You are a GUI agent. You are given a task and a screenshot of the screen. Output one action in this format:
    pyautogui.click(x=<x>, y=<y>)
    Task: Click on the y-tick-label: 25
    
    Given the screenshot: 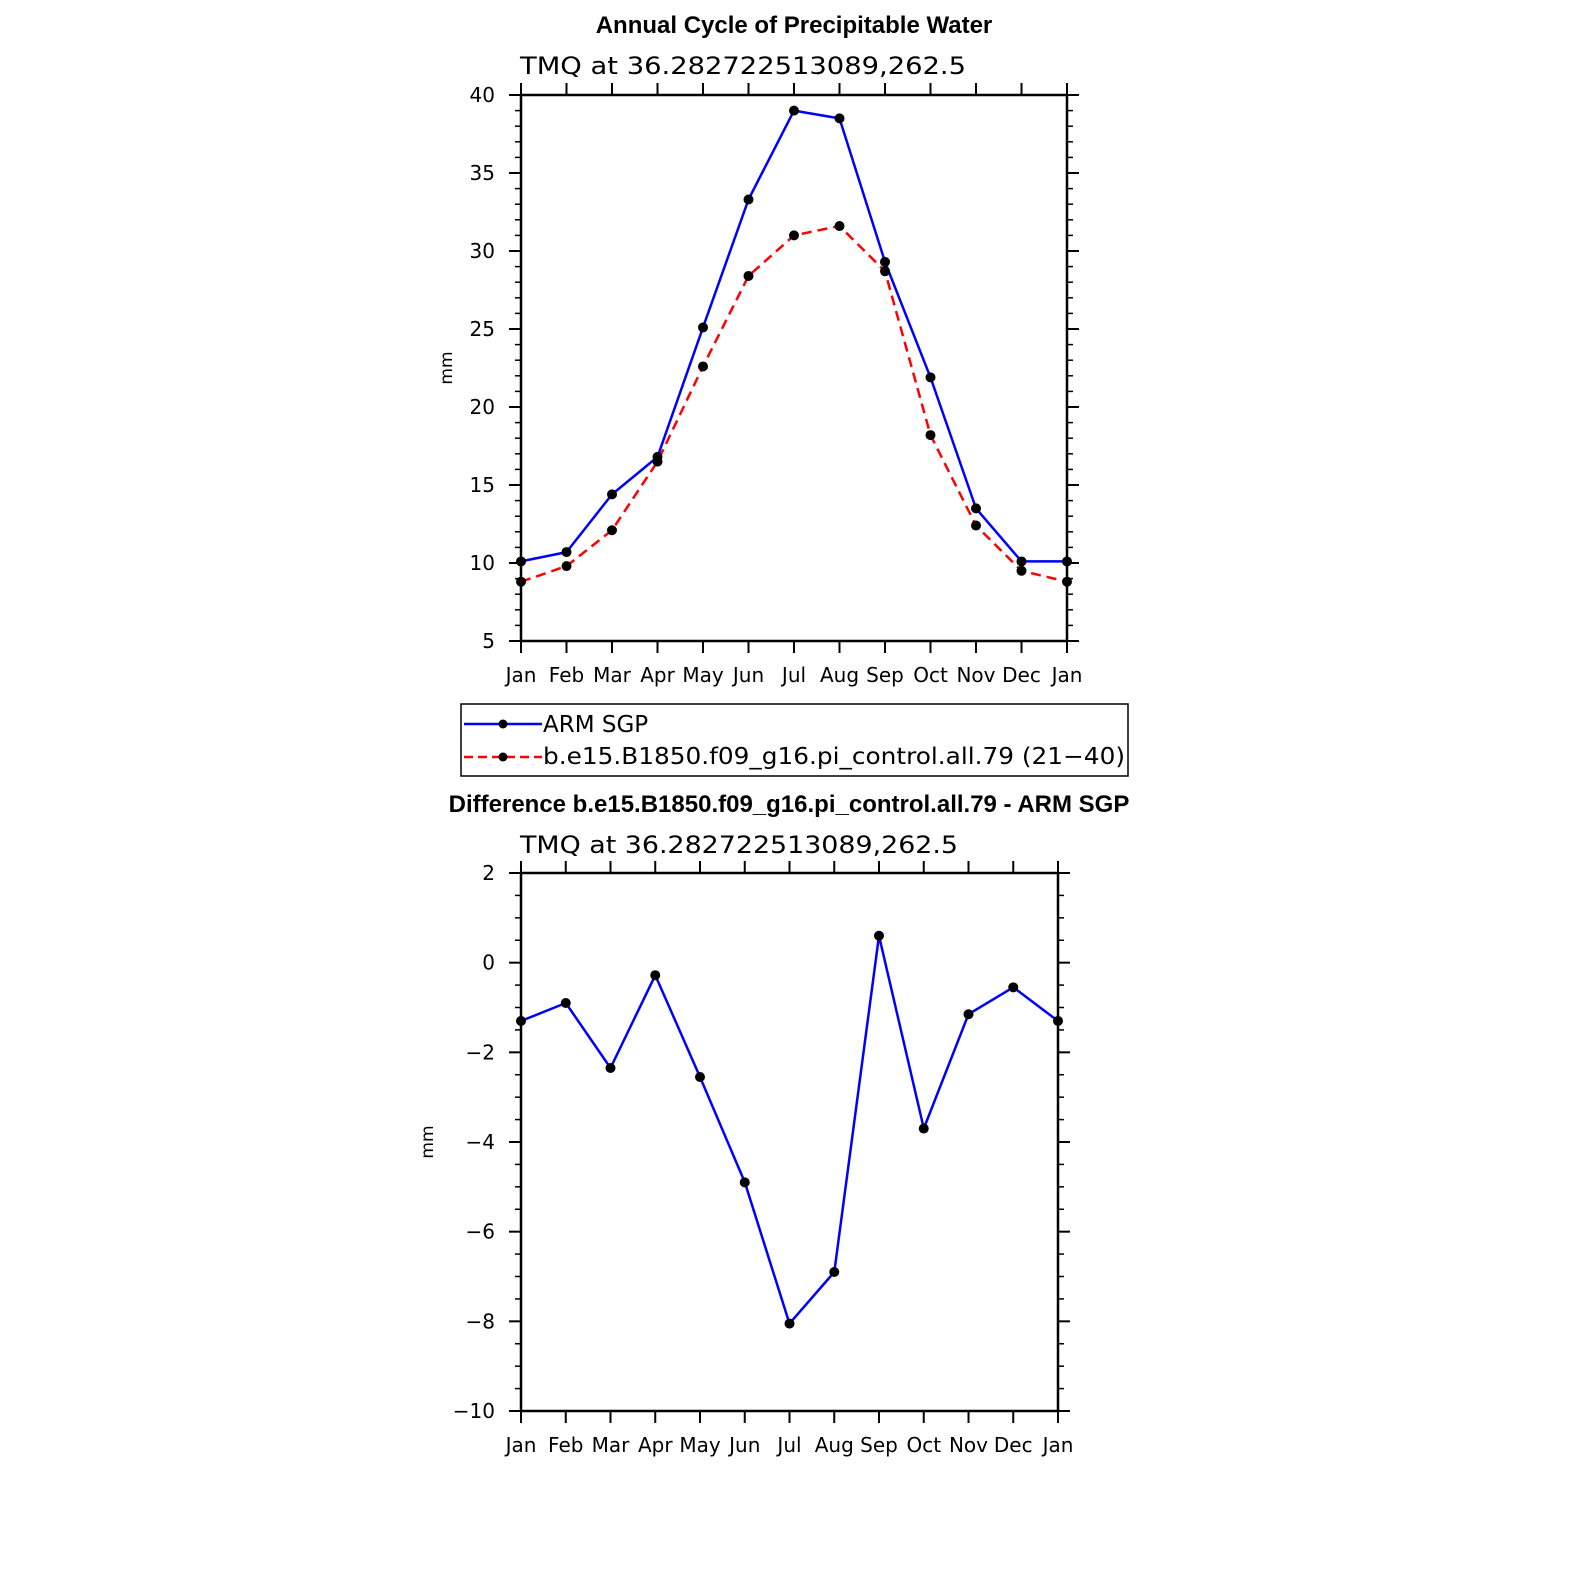 What is the action you would take?
    pyautogui.click(x=482, y=329)
    